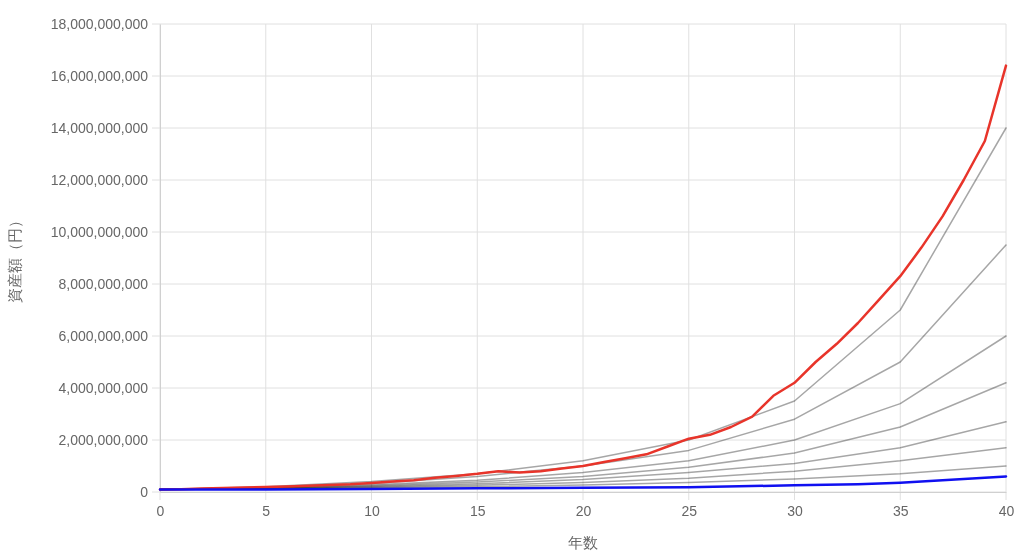 This screenshot has width=1024, height=555. What do you see at coordinates (583, 510) in the screenshot?
I see `x-tick-label: 20` at bounding box center [583, 510].